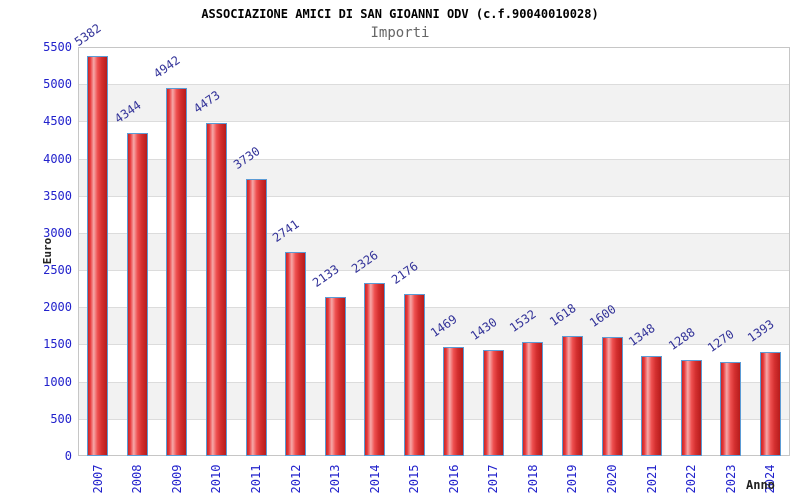 The image size is (800, 500). What do you see at coordinates (57, 307) in the screenshot?
I see `y-tick-label-2000: 2000` at bounding box center [57, 307].